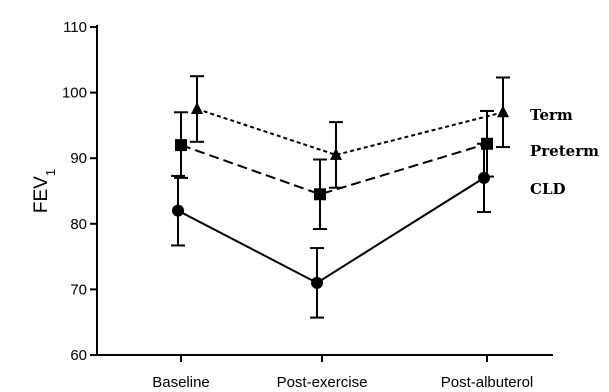  Describe the element at coordinates (75, 27) in the screenshot. I see `y-tick-label: 110` at that location.